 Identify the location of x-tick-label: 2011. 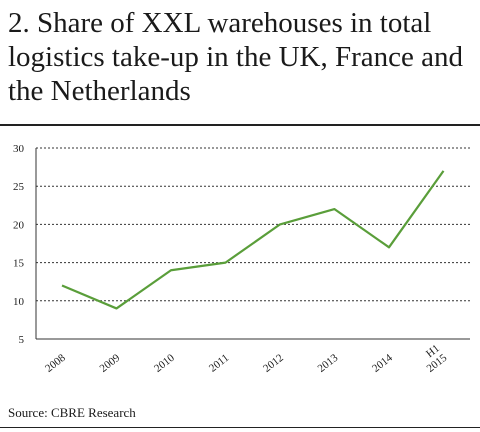
(219, 363).